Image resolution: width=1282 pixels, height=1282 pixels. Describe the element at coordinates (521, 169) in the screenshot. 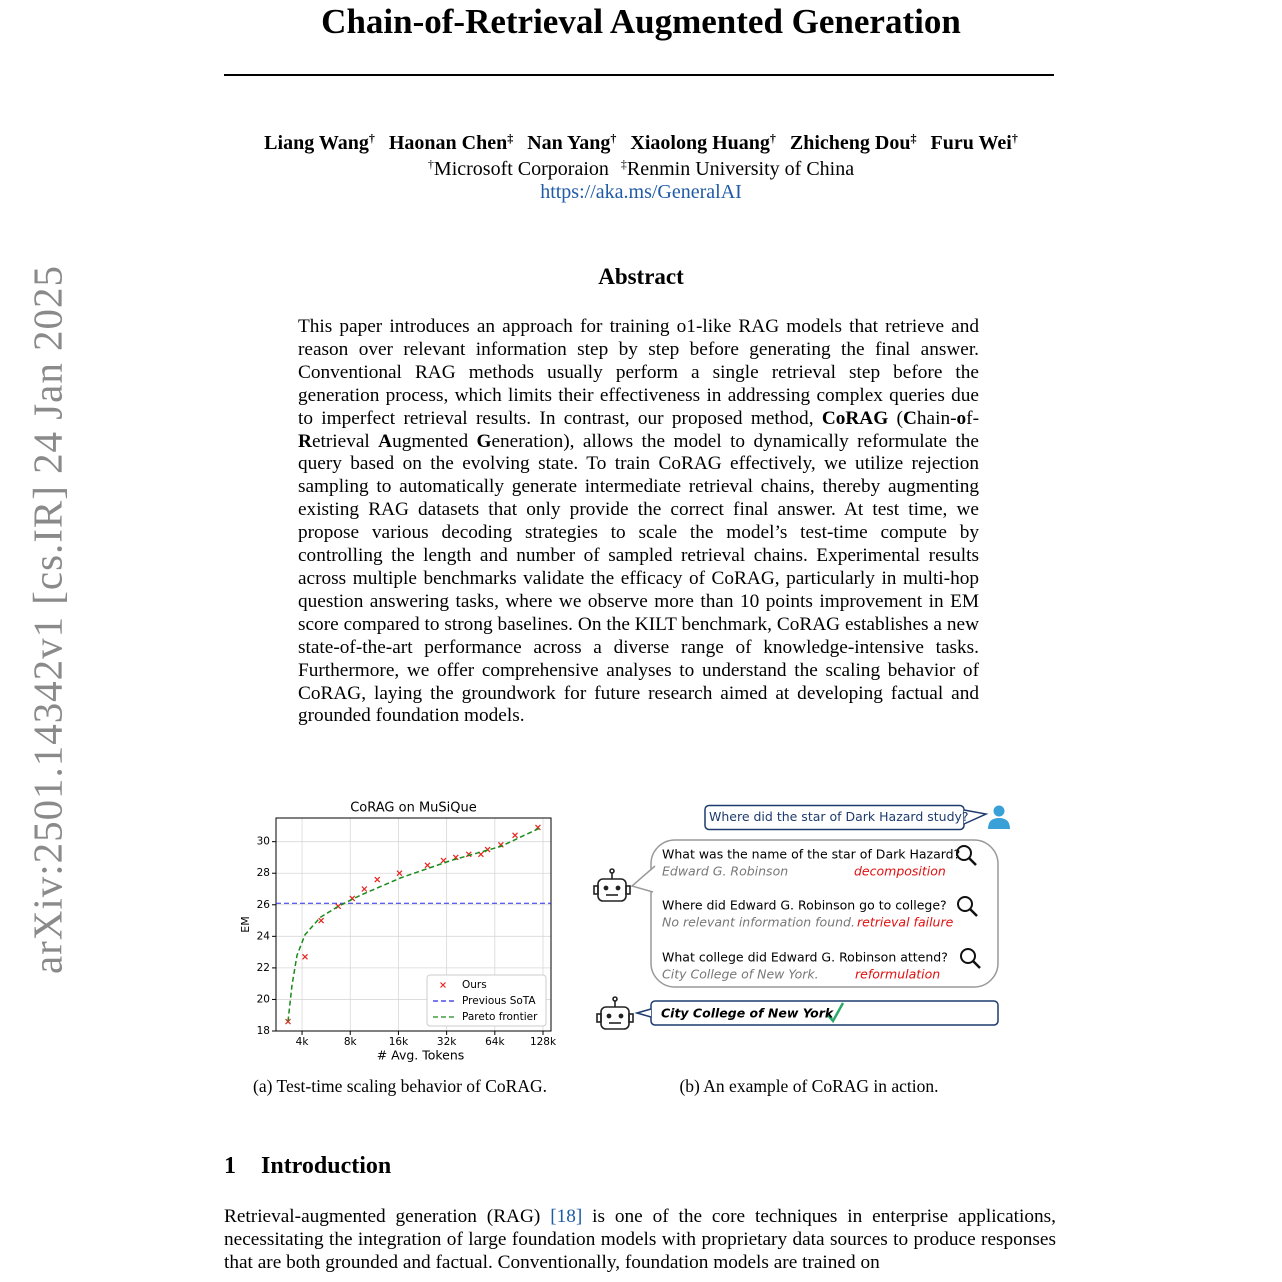

I see `affiliation-name: Microsoft Corporaion` at that location.